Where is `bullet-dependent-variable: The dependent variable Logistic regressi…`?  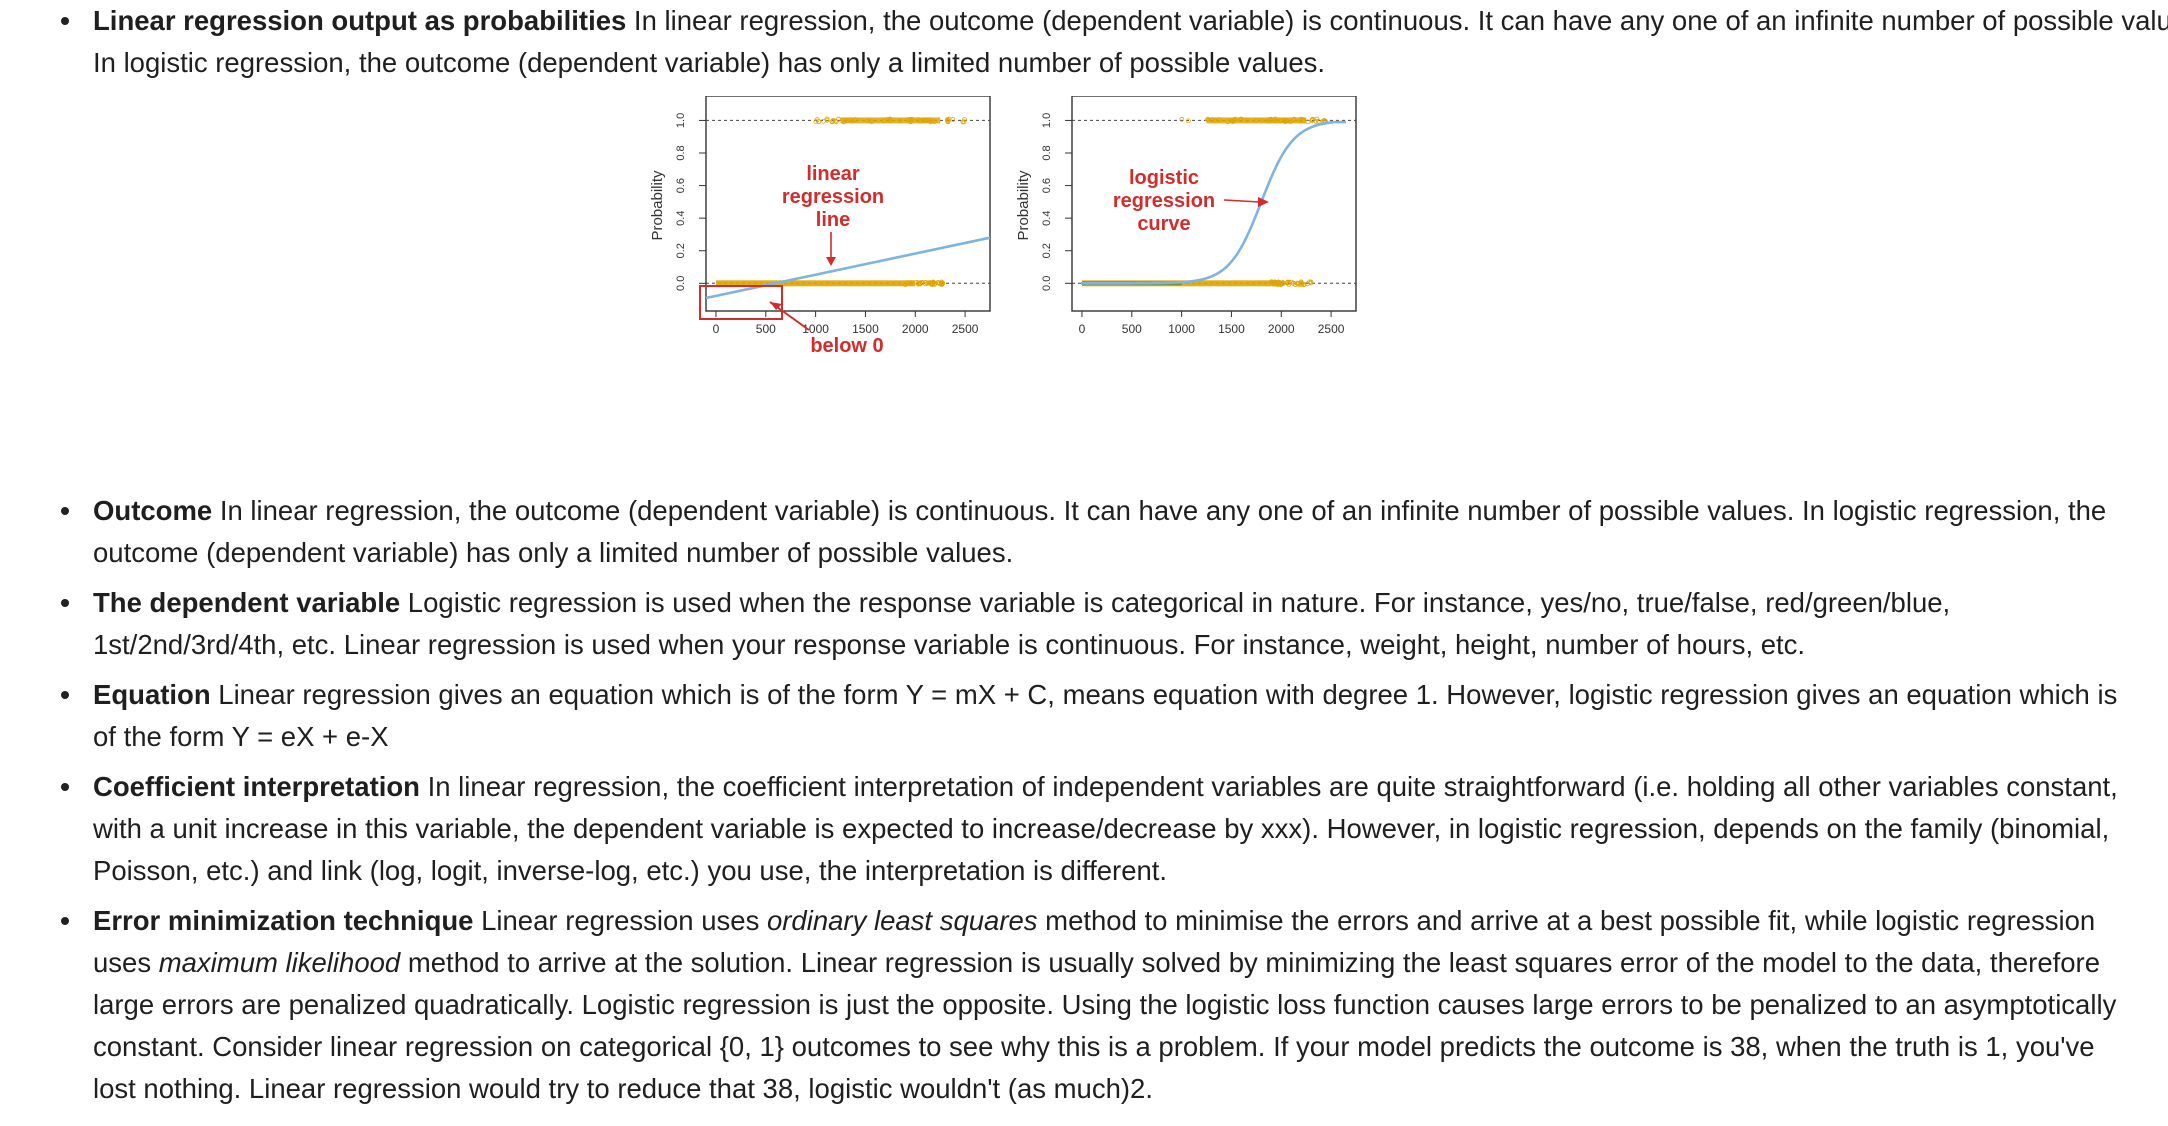 bullet-dependent-variable: The dependent variable Logistic regressi… is located at coordinates (1084, 624).